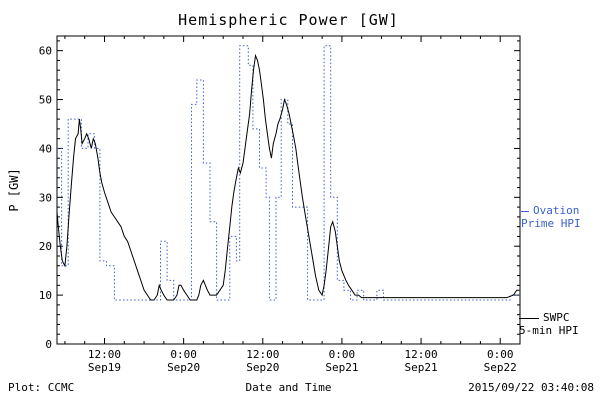 This screenshot has height=400, width=600. What do you see at coordinates (45, 51) in the screenshot?
I see `y-tick-label: 60` at bounding box center [45, 51].